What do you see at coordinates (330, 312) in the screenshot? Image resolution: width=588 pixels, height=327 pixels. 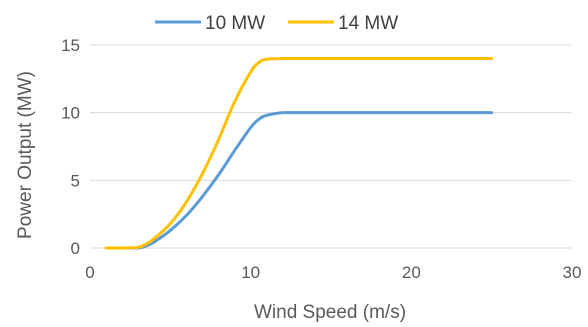 I see `x-axis-title: Wind Speed (m/s)` at bounding box center [330, 312].